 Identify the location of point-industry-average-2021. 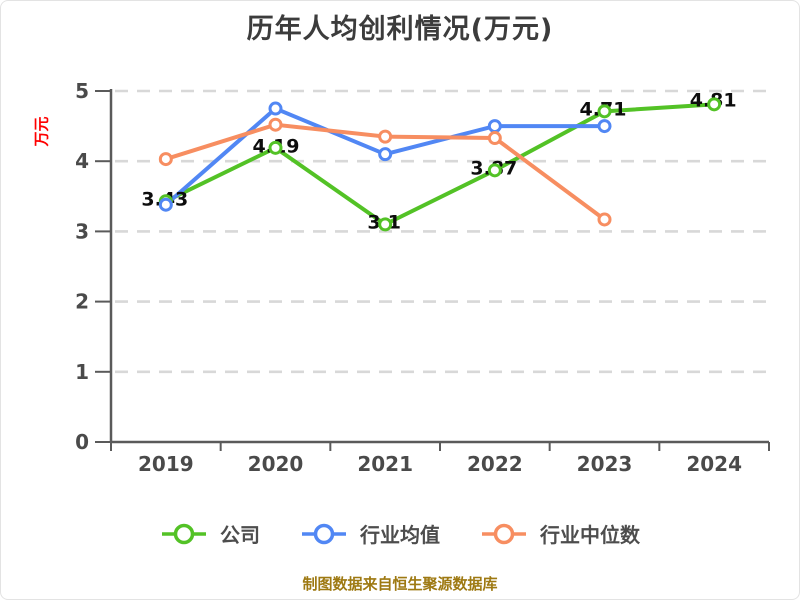
(385, 154).